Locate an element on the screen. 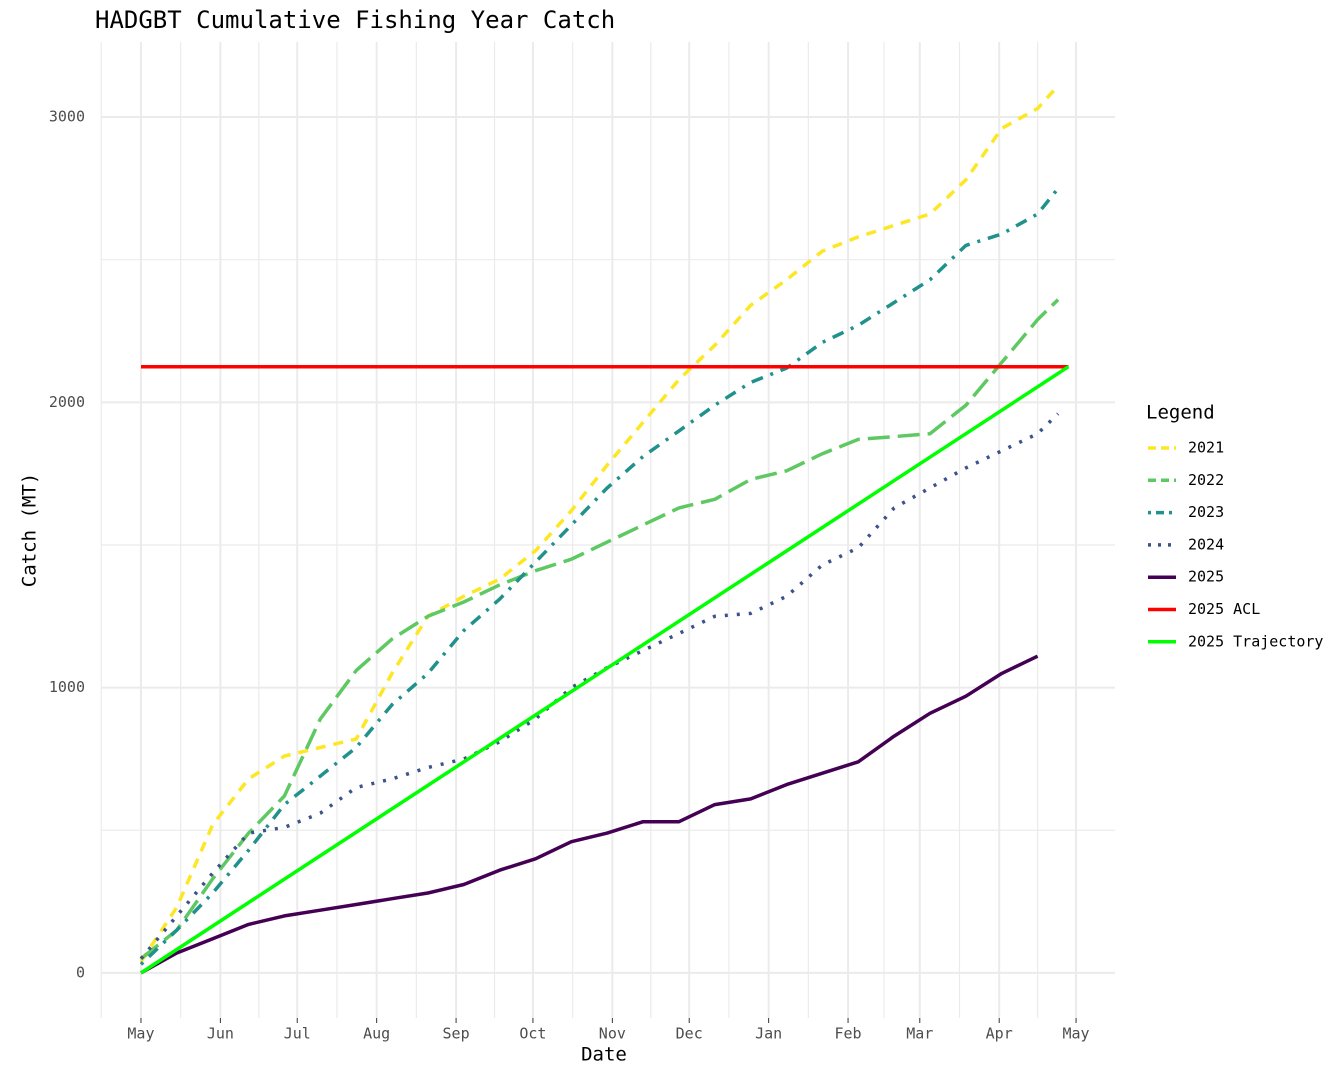 The height and width of the screenshot is (1065, 1341). x-tick-label: Apr is located at coordinates (999, 1034).